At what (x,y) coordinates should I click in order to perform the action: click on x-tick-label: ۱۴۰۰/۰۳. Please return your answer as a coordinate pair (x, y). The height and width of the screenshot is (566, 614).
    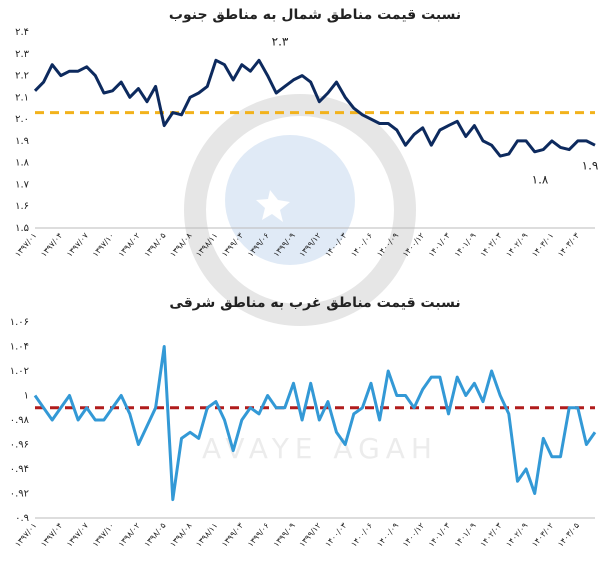
    Looking at the image, I should click on (336, 535).